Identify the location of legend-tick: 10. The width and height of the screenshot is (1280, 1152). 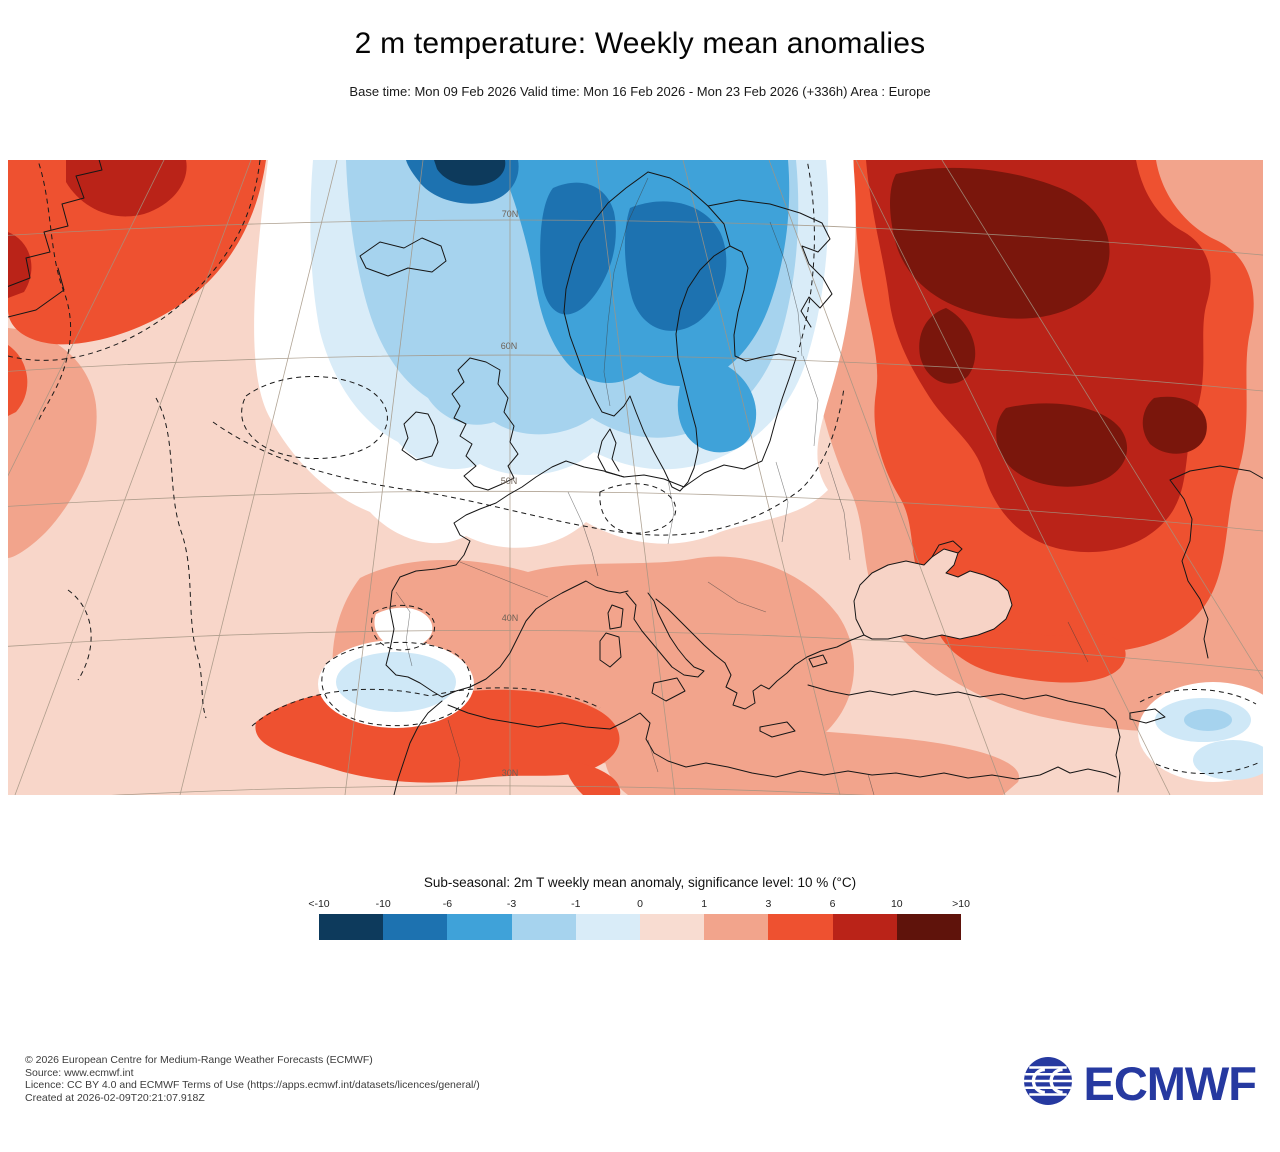
(896, 904).